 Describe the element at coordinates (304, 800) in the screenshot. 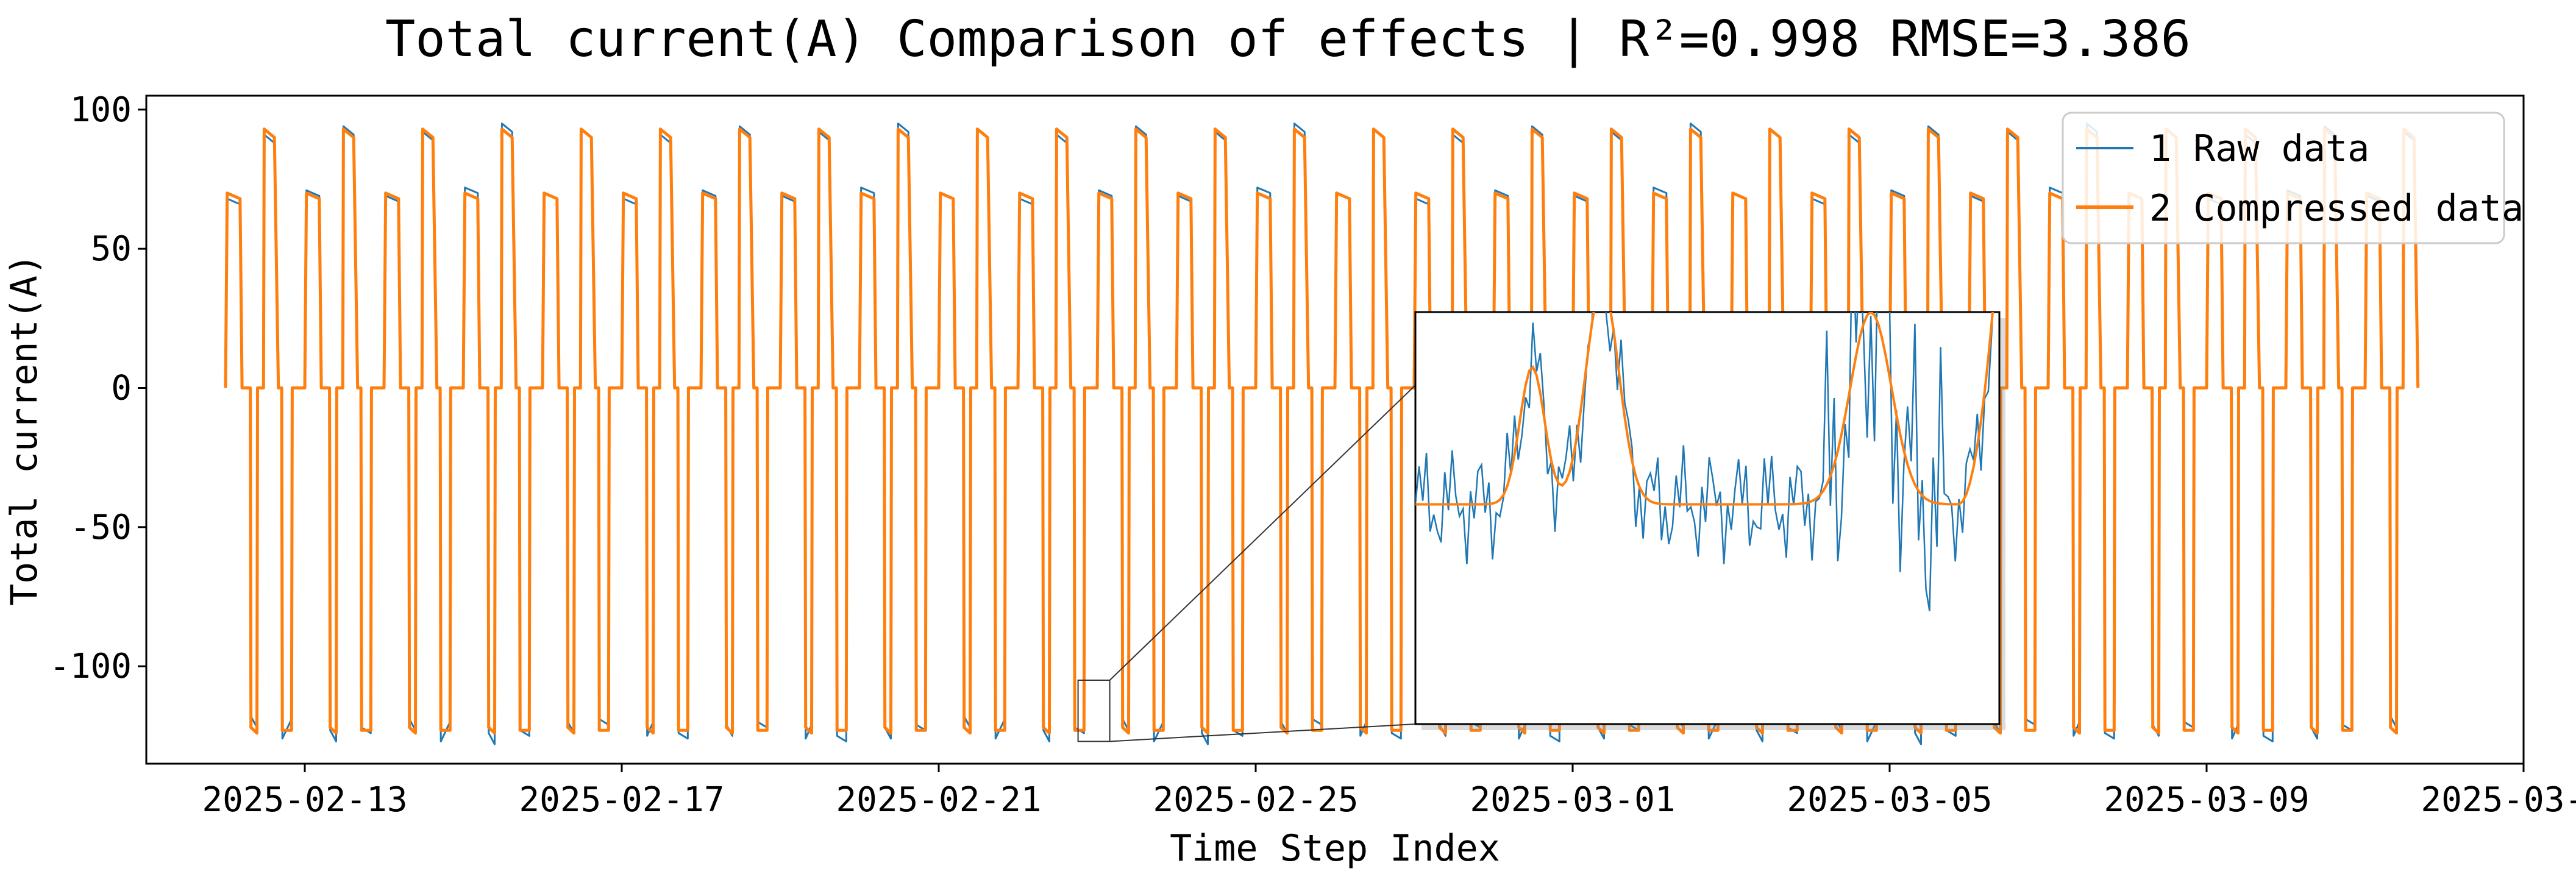

I see `x-tick-label: 2025-02-13` at that location.